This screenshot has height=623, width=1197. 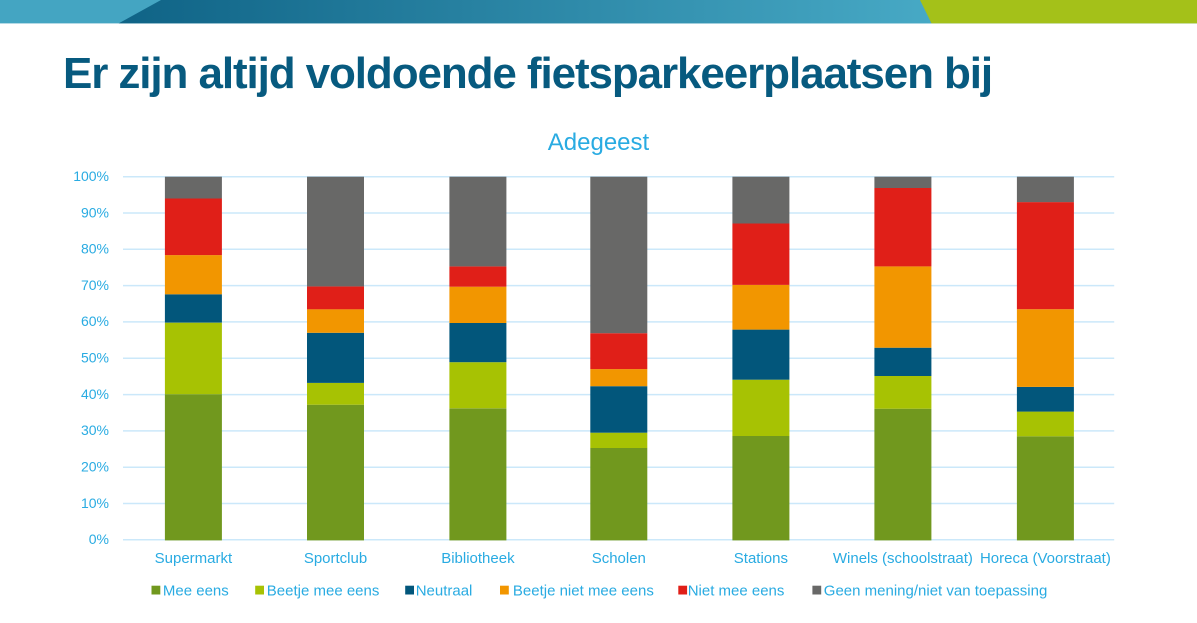 I want to click on svg-text:Geen mening/niet van toepassin: Geen mening/niet van toepassing, so click(x=935, y=591).